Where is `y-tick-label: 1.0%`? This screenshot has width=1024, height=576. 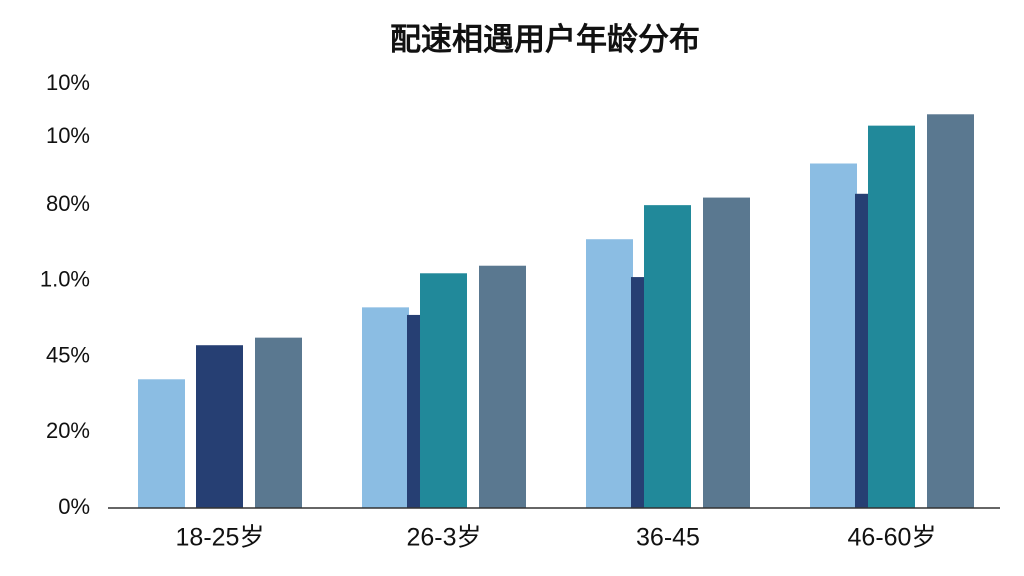 y-tick-label: 1.0% is located at coordinates (65, 279).